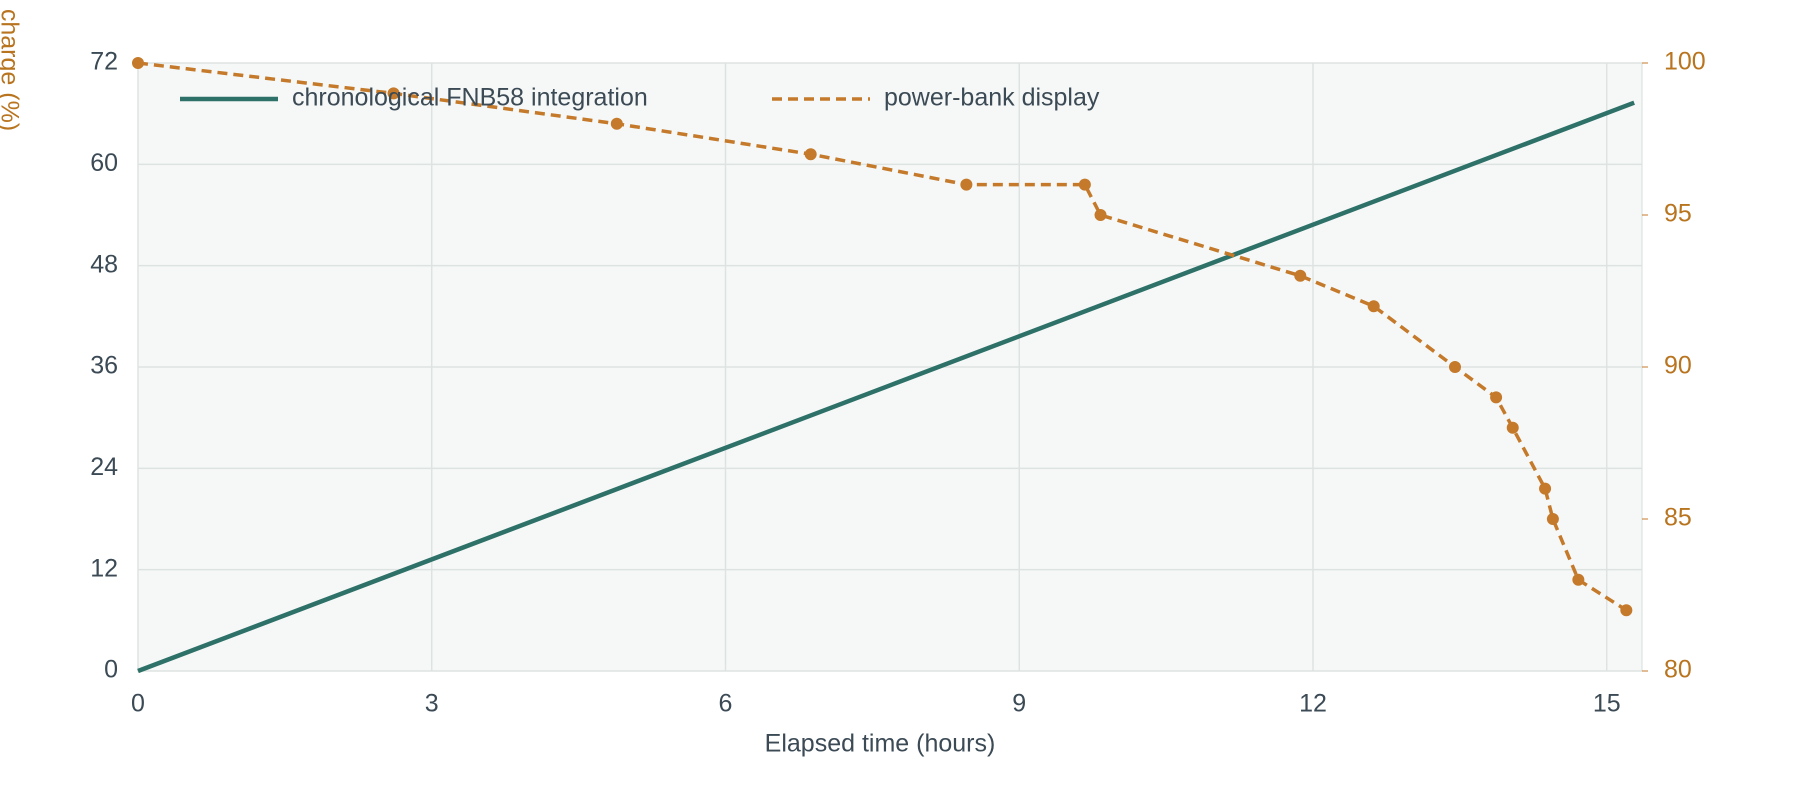 This screenshot has height=785, width=1800. I want to click on legend-label: chronological FNB58 integration, so click(470, 98).